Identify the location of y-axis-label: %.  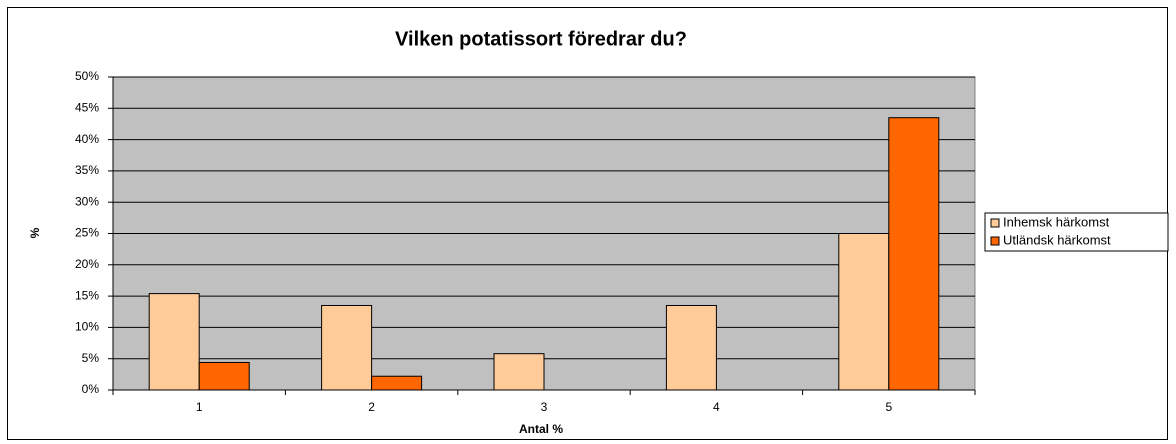
(35, 232).